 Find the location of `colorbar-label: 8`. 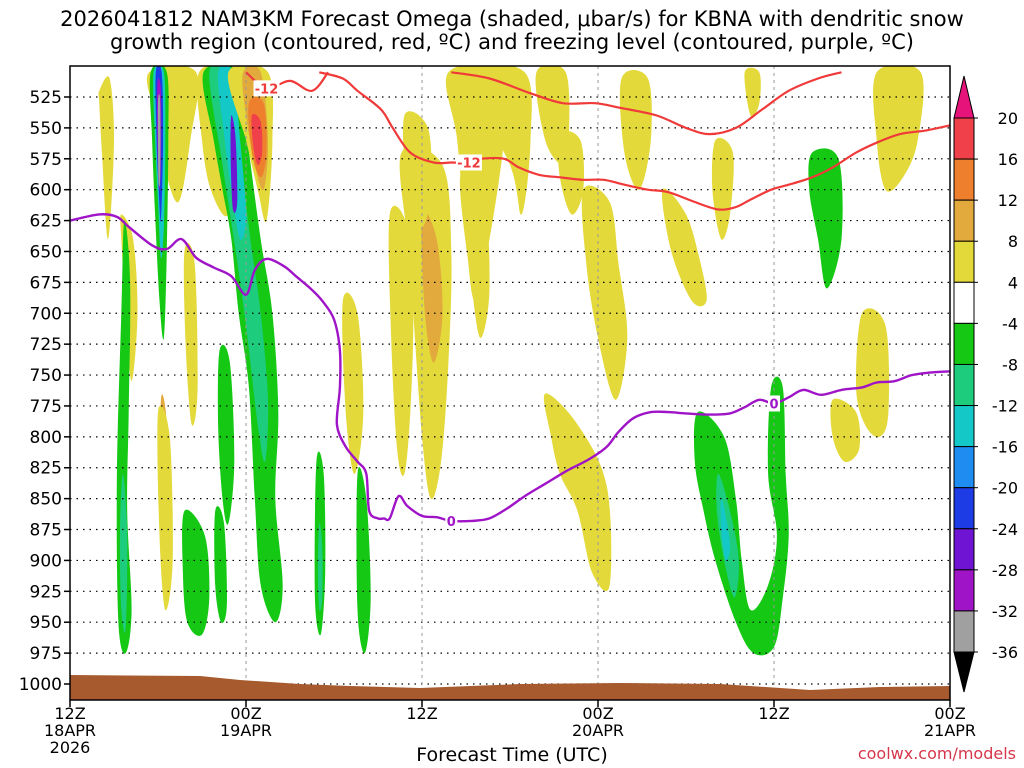

colorbar-label: 8 is located at coordinates (1013, 241).